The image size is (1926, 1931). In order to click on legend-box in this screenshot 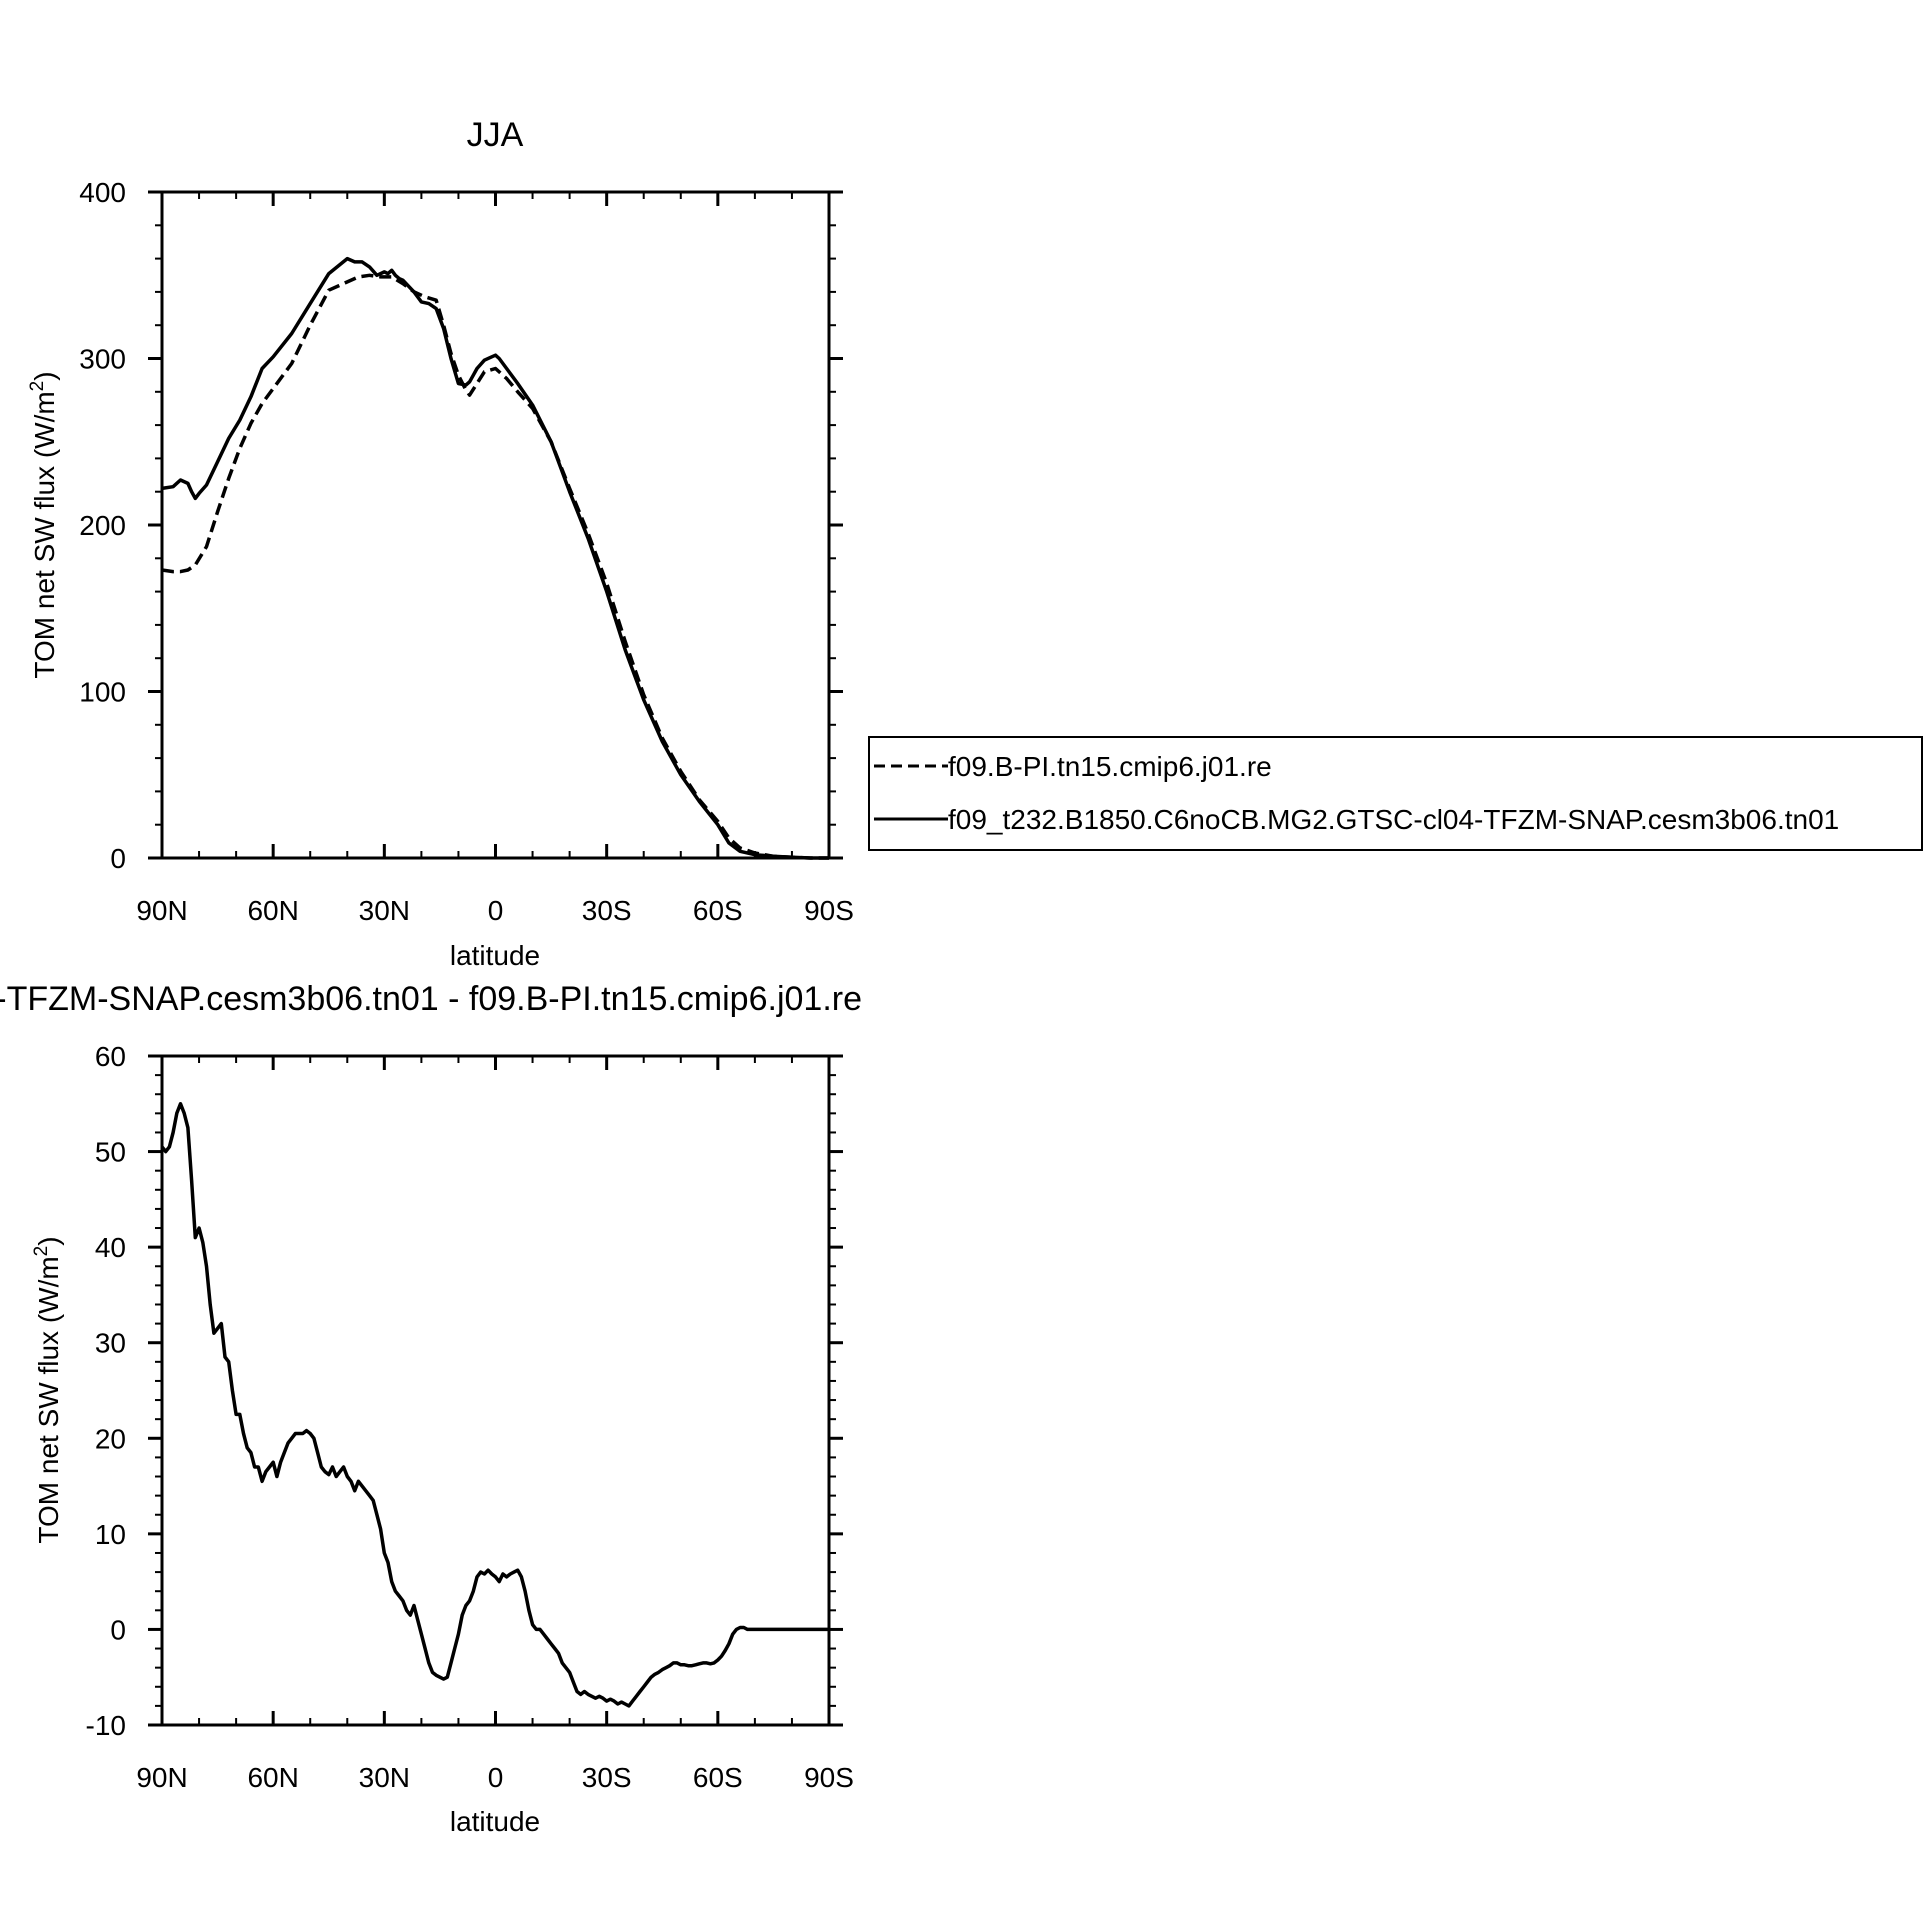, I will do `click(1395, 793)`.